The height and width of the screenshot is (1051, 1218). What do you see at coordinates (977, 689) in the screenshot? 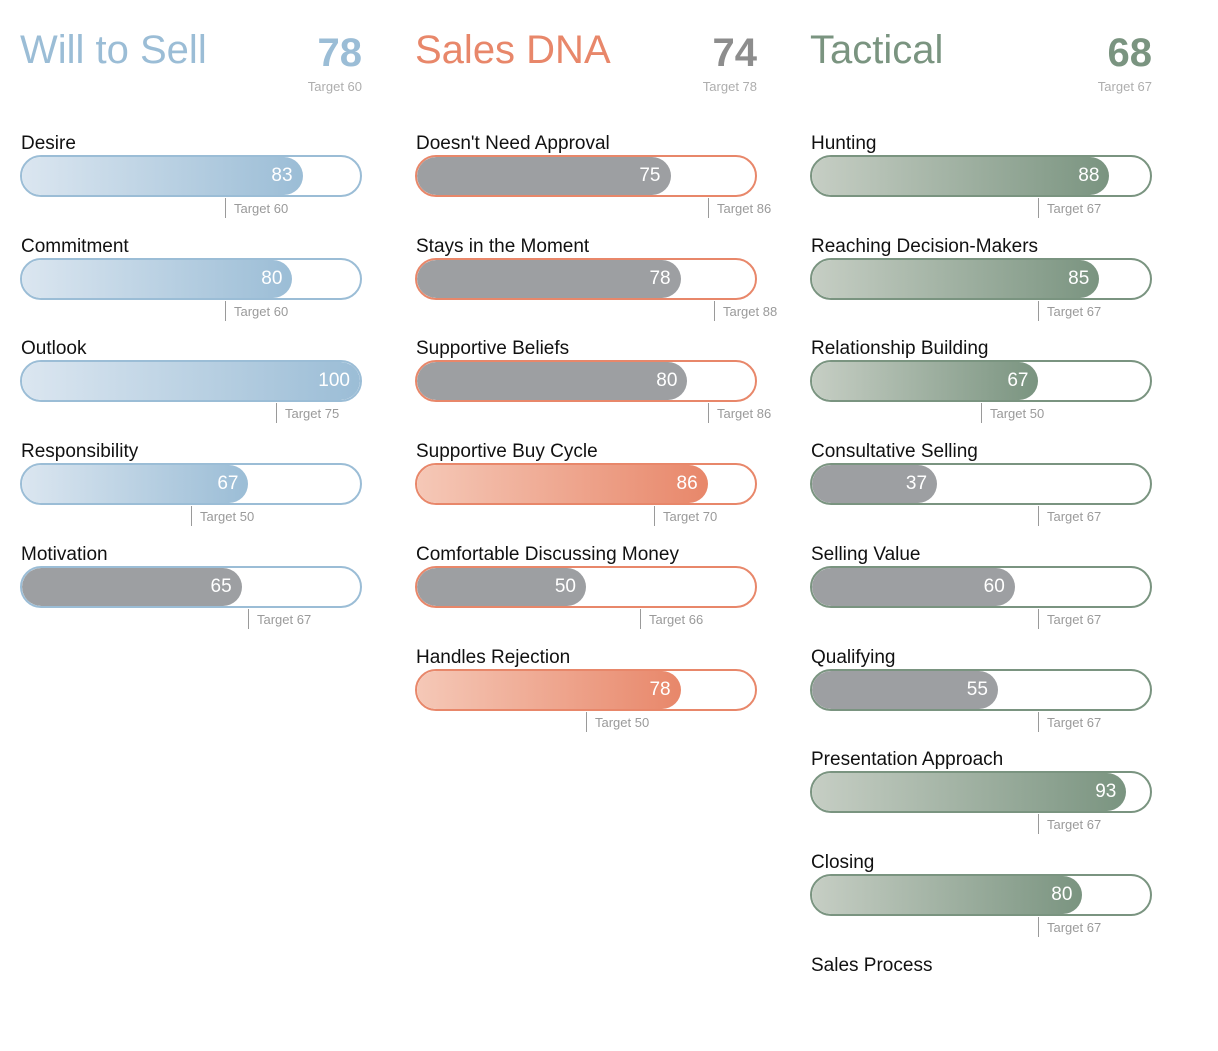
I see `data-label: 55` at bounding box center [977, 689].